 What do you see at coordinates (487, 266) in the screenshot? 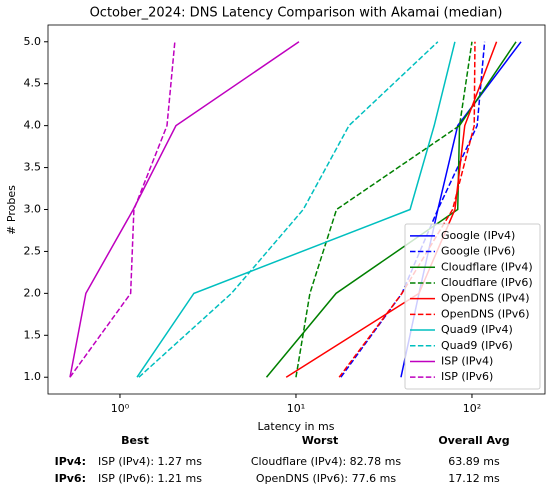
I see `legend-label: Cloudflare (IPv4)` at bounding box center [487, 266].